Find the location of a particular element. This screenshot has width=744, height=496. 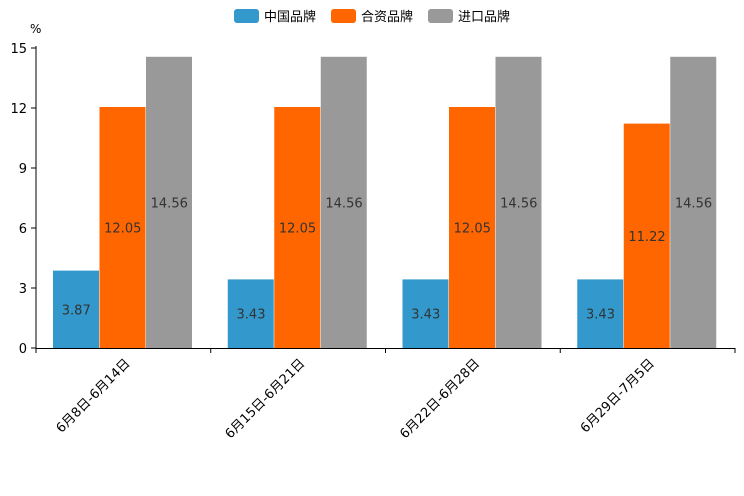

bar-进口品牌-1 is located at coordinates (343, 202).